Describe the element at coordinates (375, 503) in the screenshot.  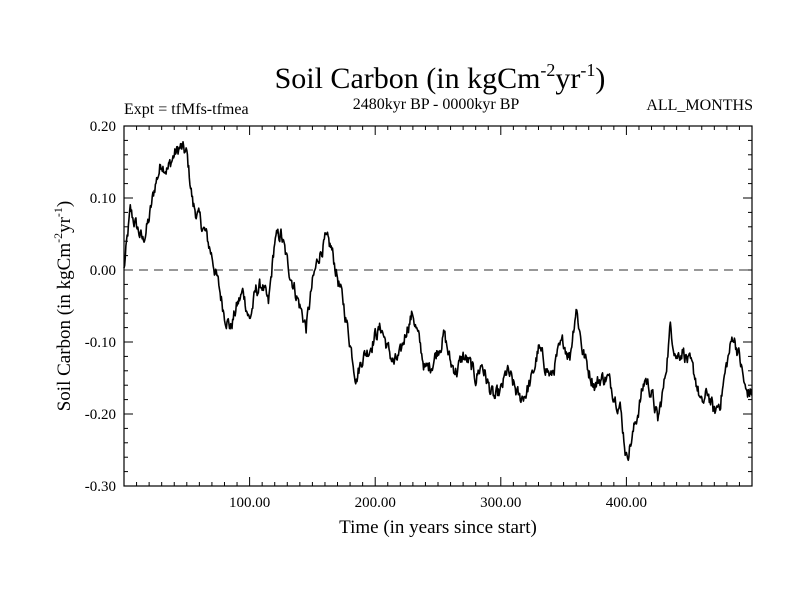
I see `x-tick-label: 200.00` at that location.